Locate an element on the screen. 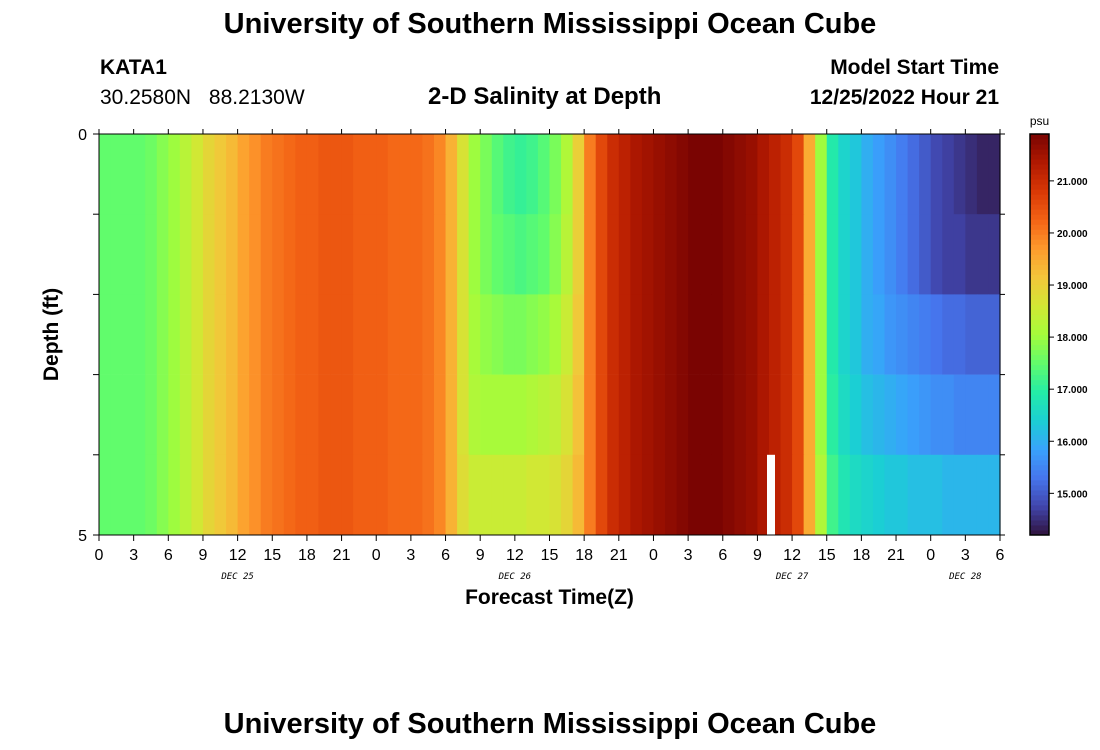 The height and width of the screenshot is (750, 1100). x-day-label: DEC 26 is located at coordinates (515, 577).